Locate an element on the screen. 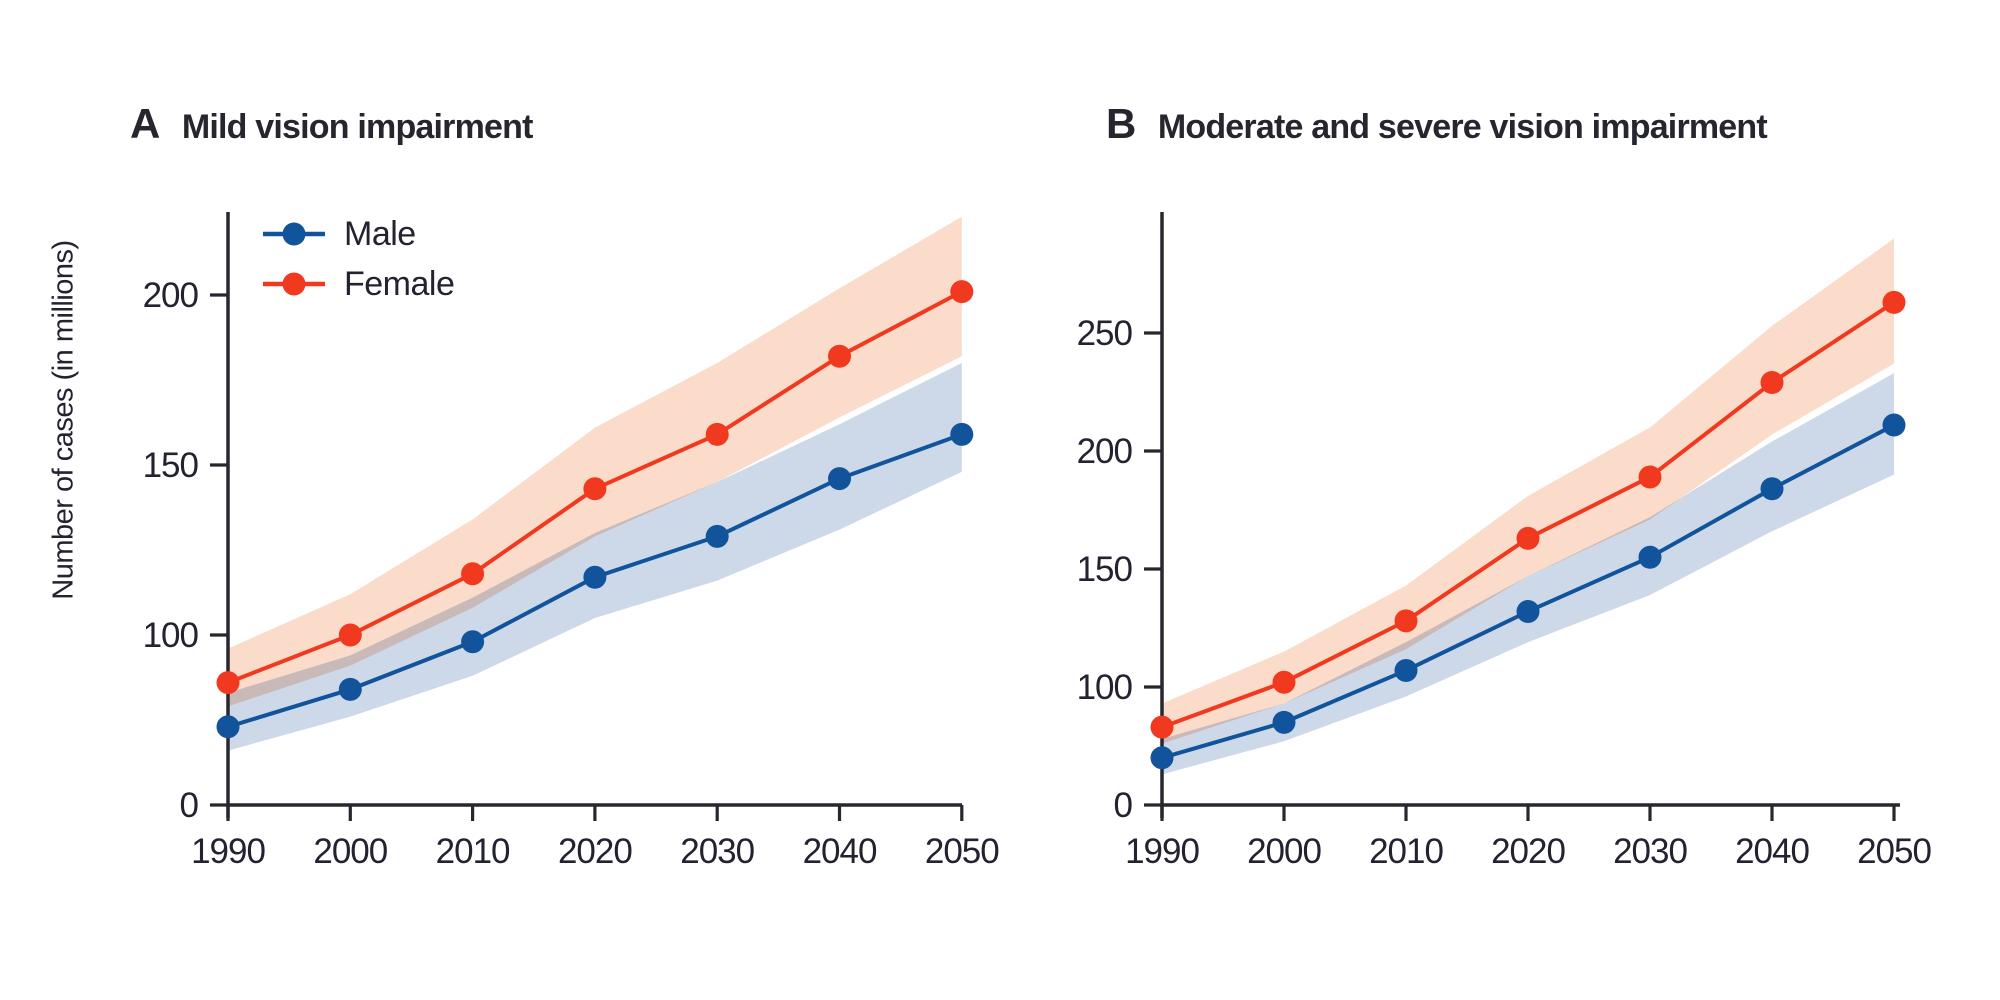  legend-item-female: Female is located at coordinates (357, 284).